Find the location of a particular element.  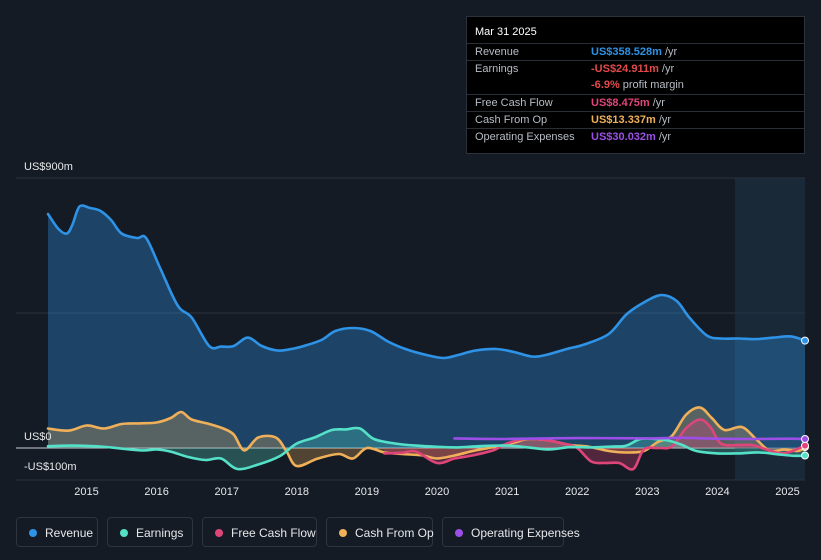

tooltip-value: US$8.475m/yr is located at coordinates (628, 103).